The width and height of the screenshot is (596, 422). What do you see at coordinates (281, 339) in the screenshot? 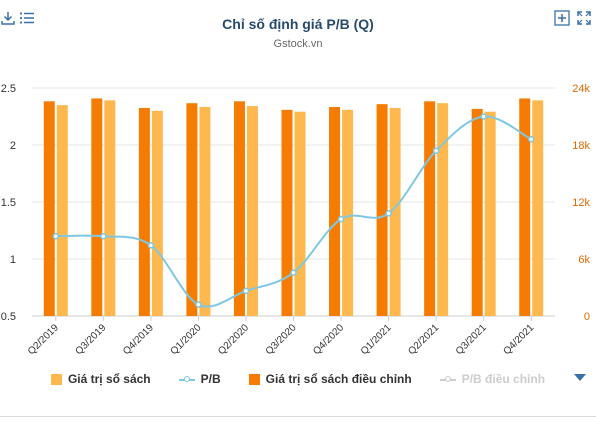
I see `x-axis-tick-label: Q3/2020` at bounding box center [281, 339].